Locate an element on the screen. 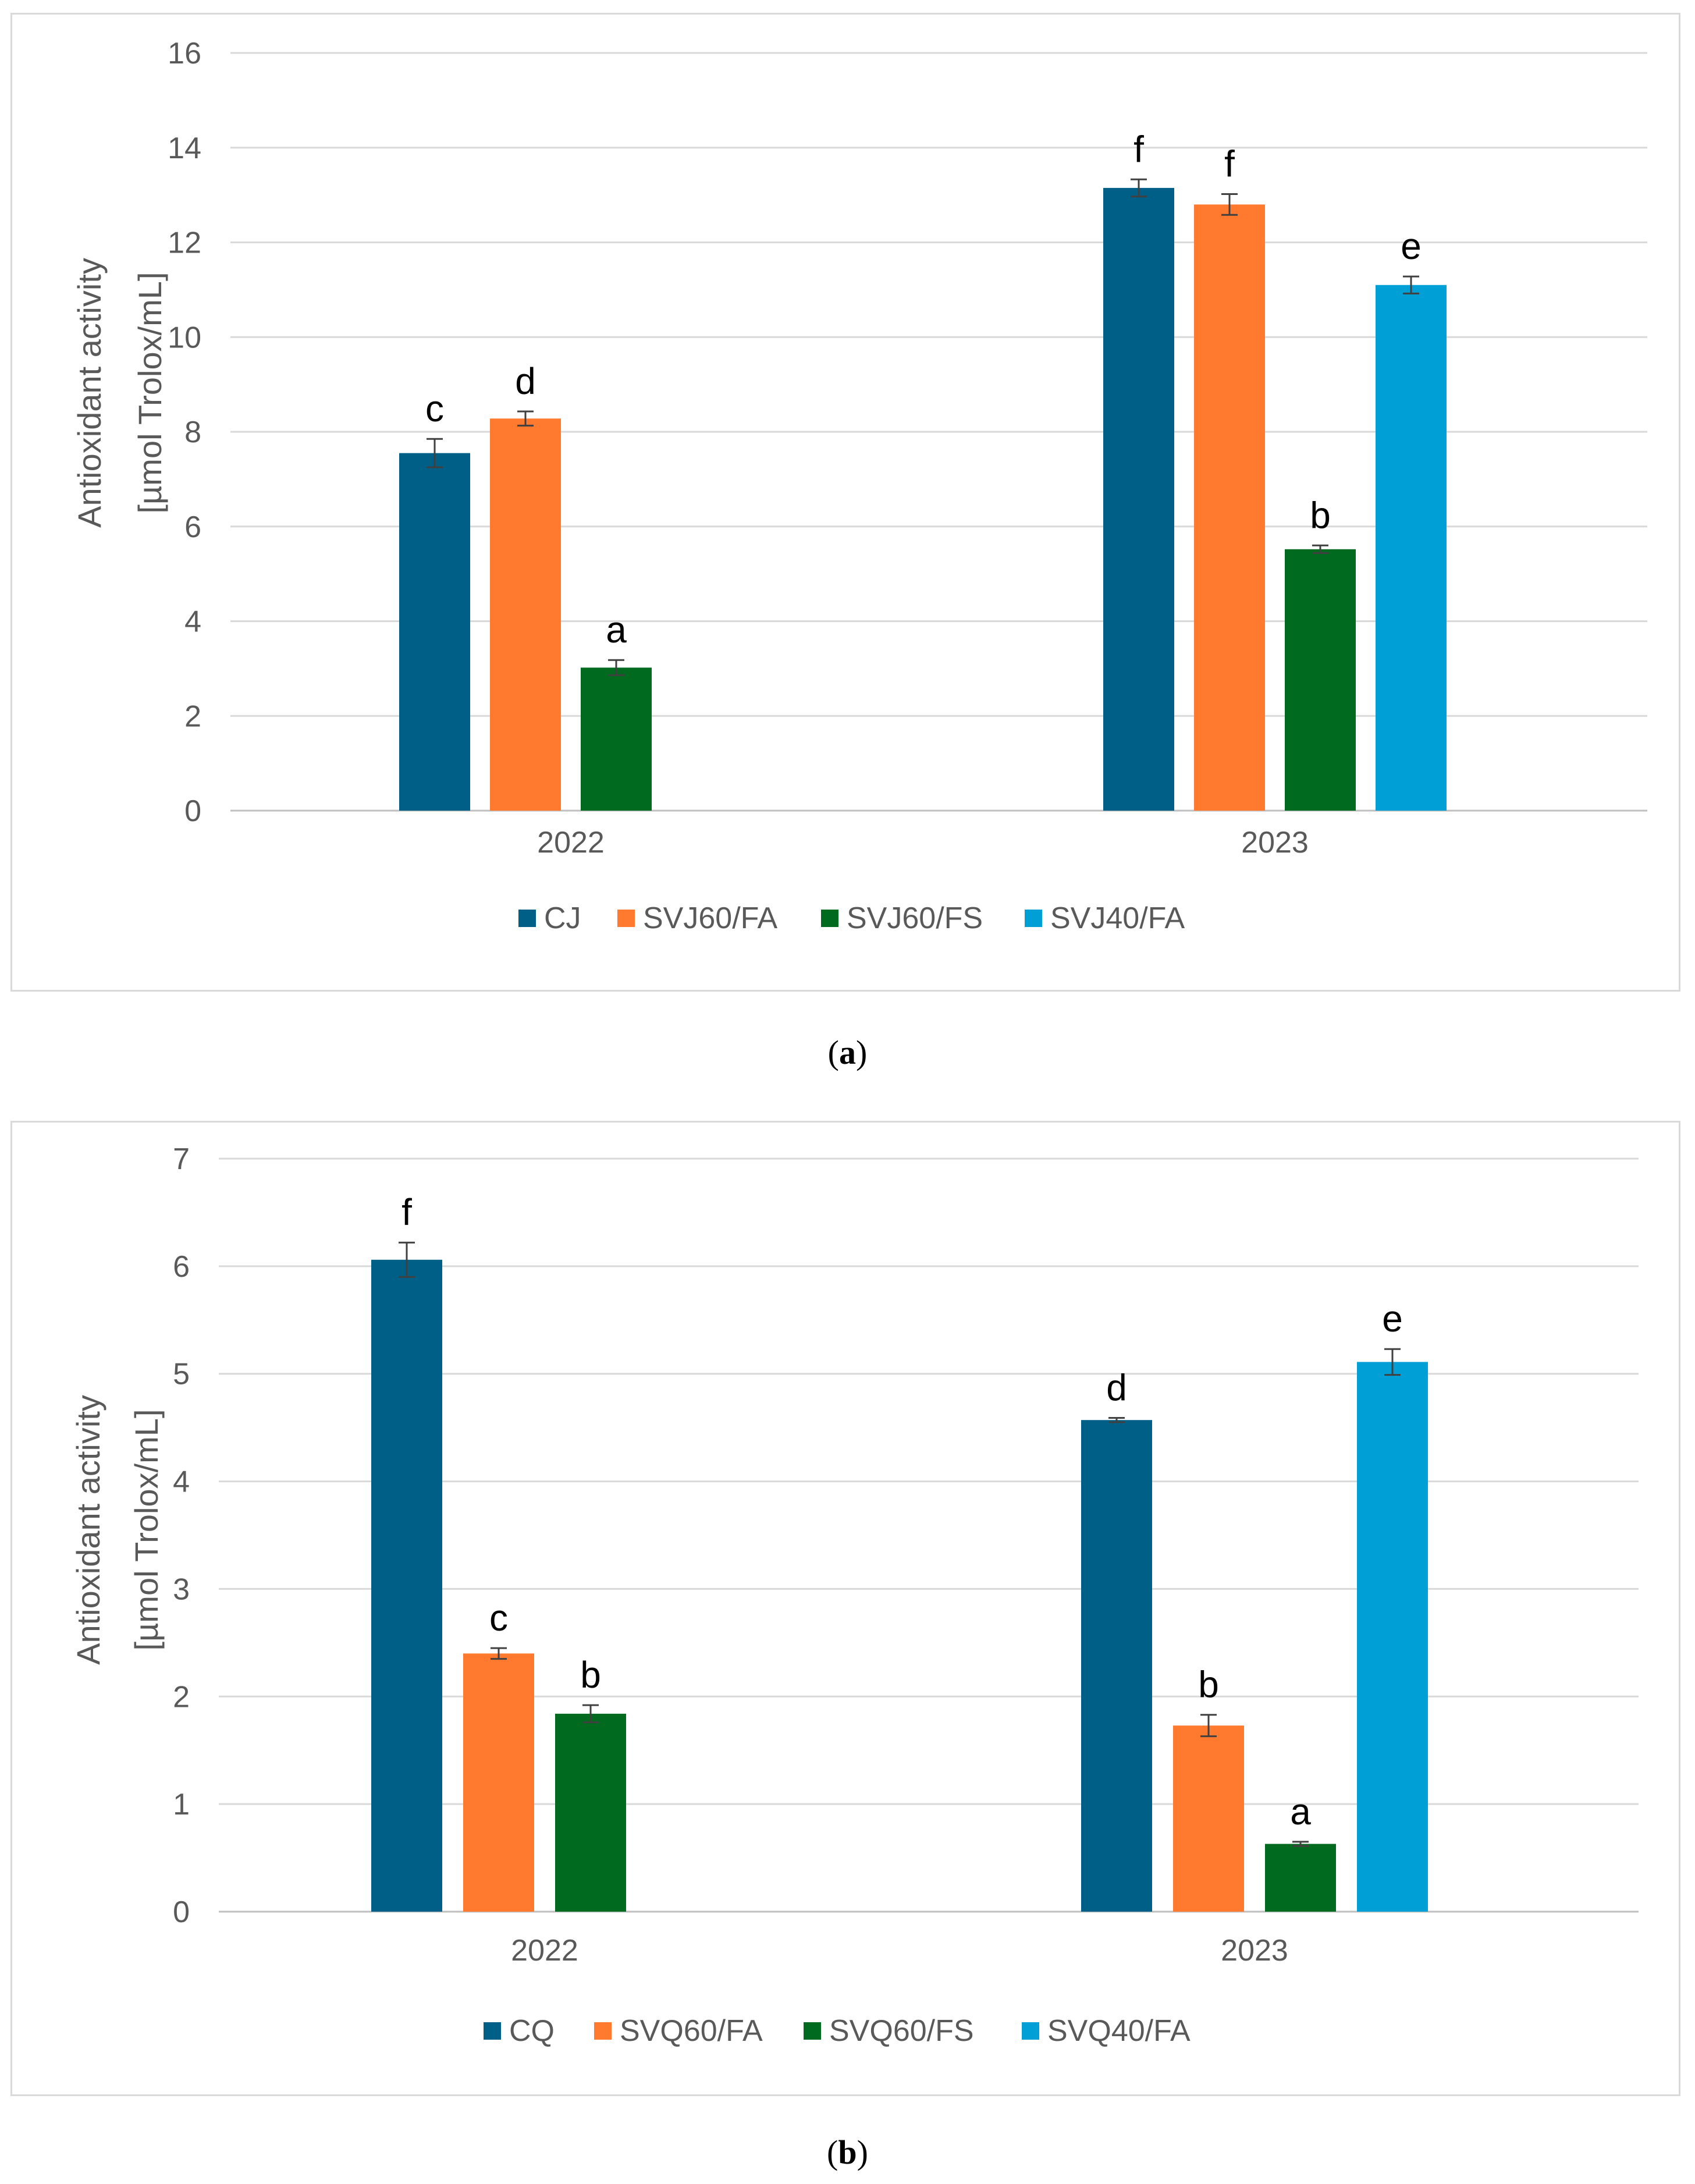 Image resolution: width=1695 pixels, height=2184 pixels. y-tick-label: 10 is located at coordinates (184, 337).